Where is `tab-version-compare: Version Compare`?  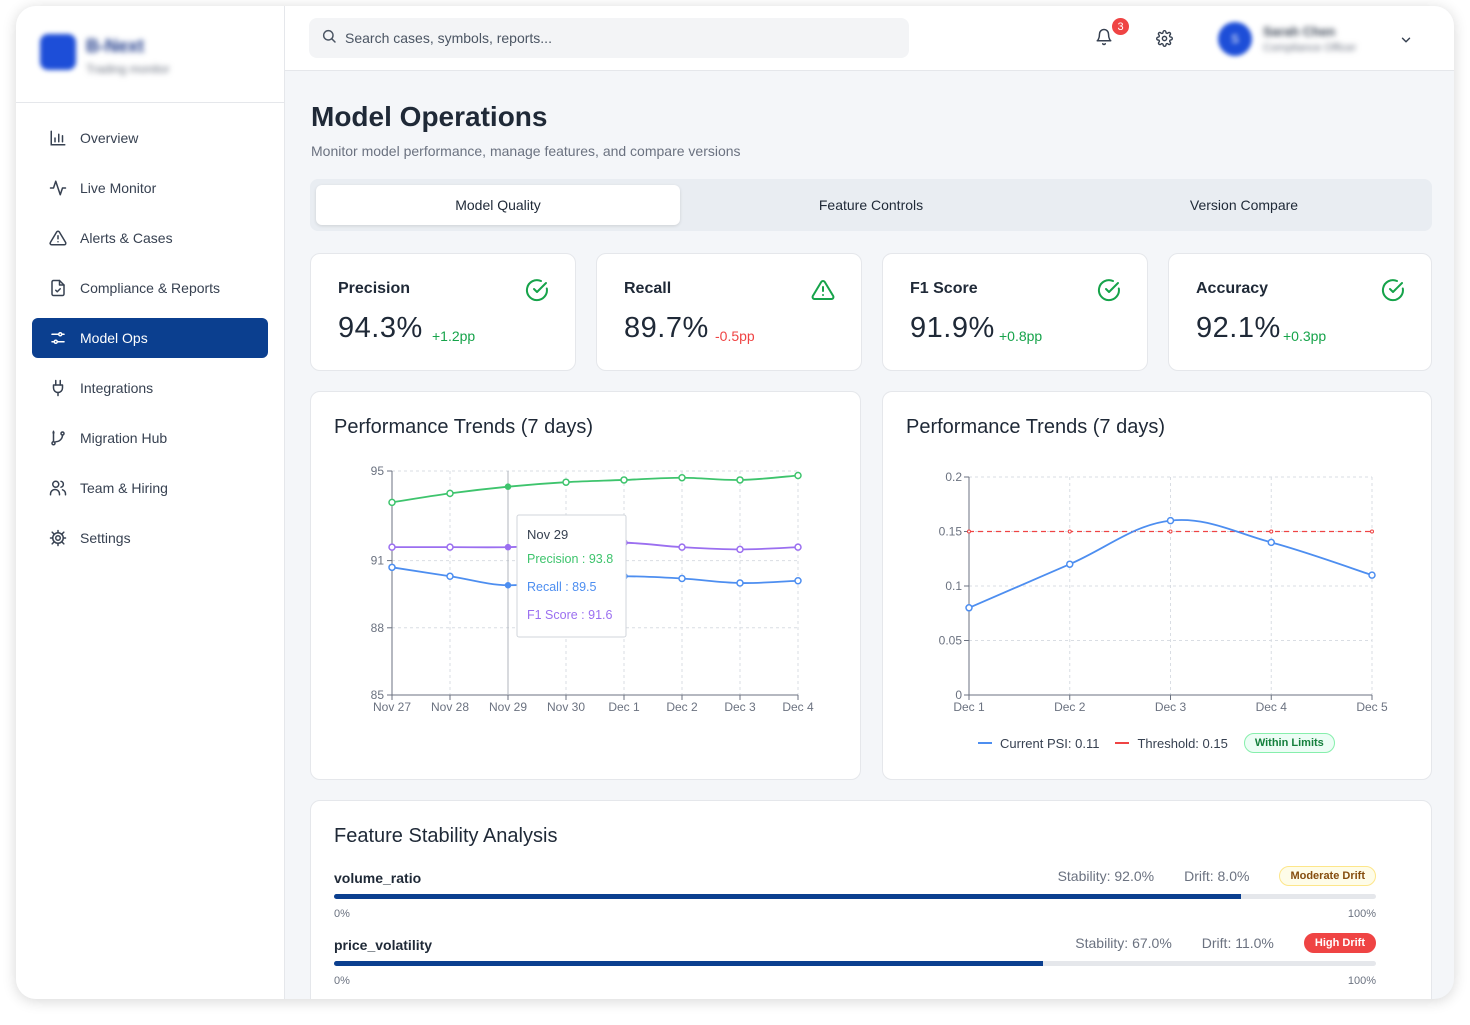
tab-version-compare: Version Compare is located at coordinates (1244, 205).